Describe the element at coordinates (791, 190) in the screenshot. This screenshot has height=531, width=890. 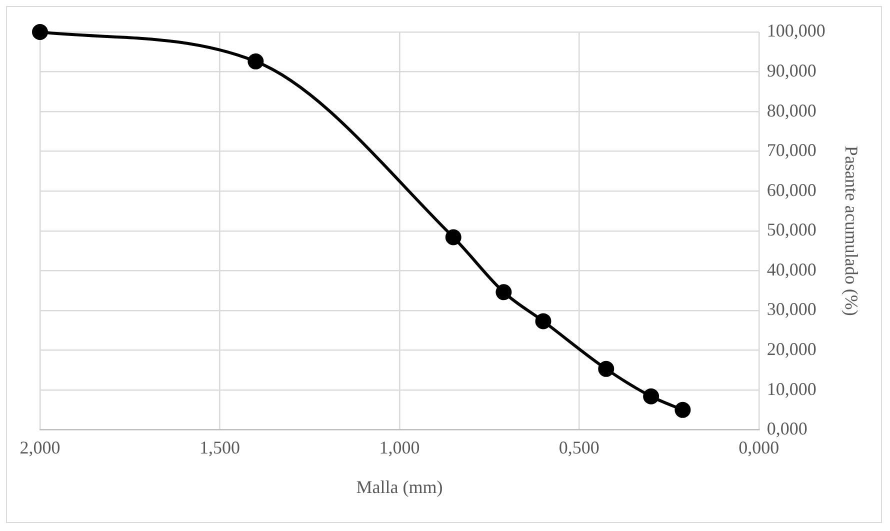
I see `y-tick-label: 60,000` at that location.